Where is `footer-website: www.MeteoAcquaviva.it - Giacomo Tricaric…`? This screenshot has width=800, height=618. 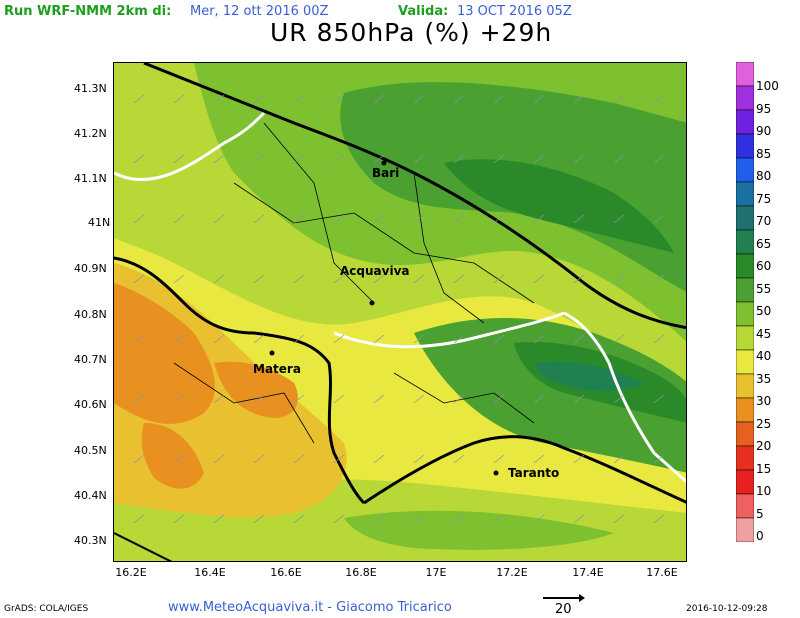 footer-website: www.MeteoAcquaviva.it - Giacomo Tricaric… is located at coordinates (310, 607).